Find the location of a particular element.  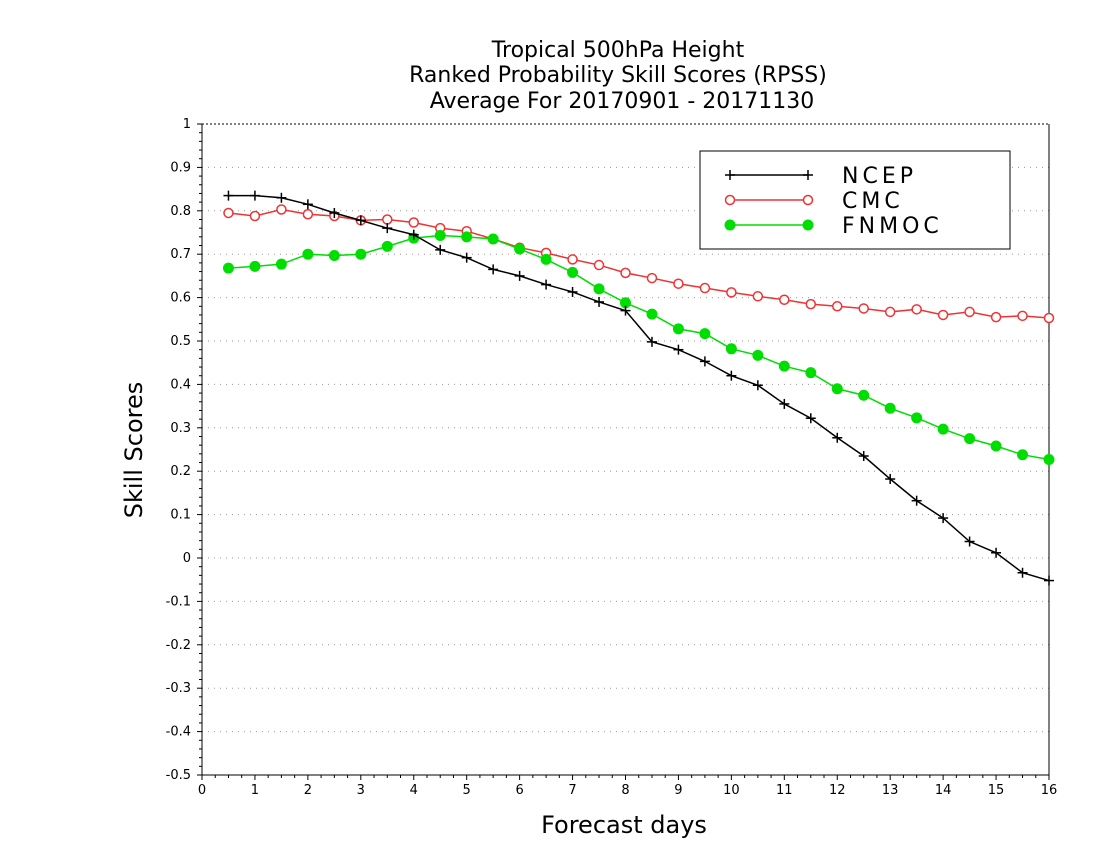

x-tick-label: 15 is located at coordinates (996, 790).